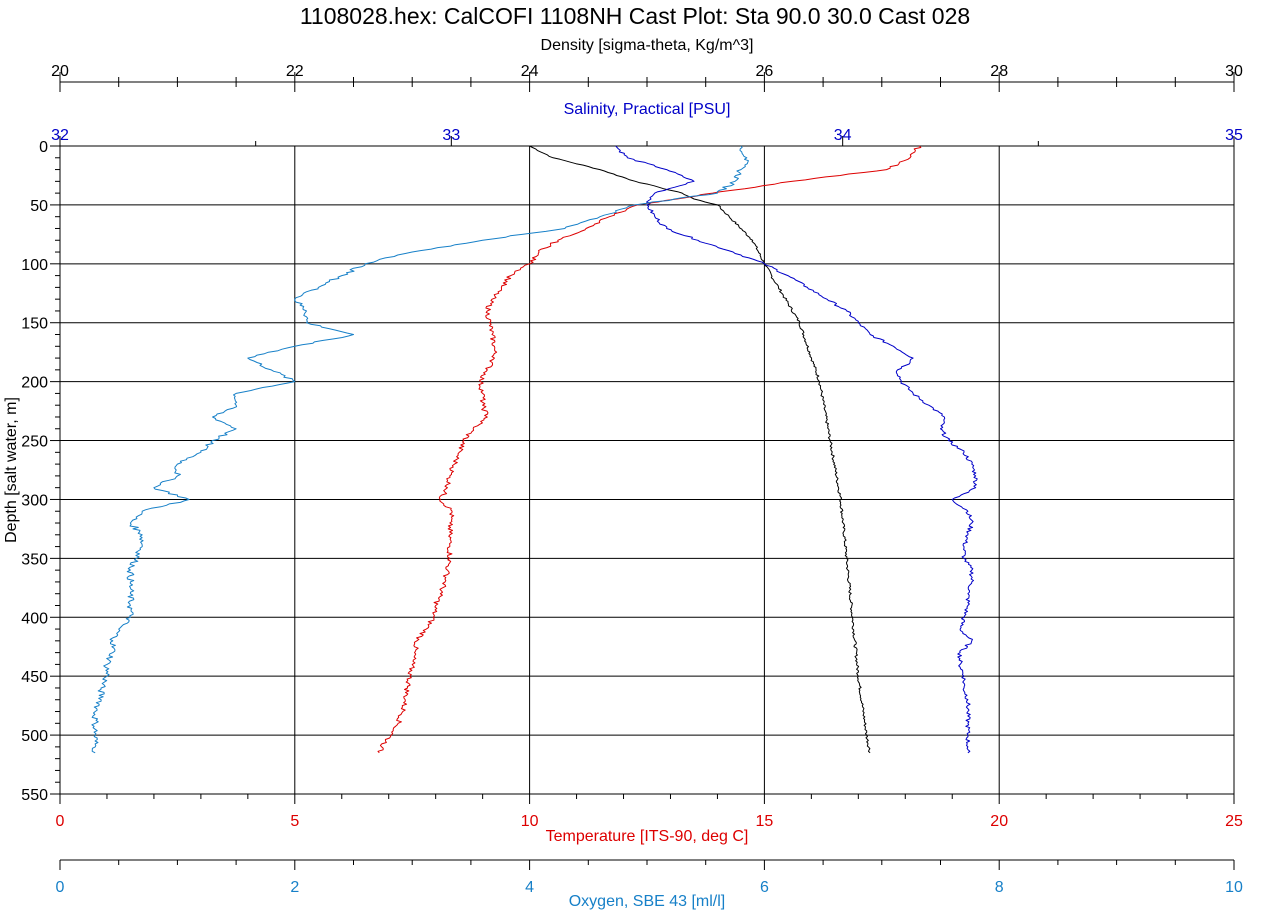 This screenshot has height=910, width=1270. Describe the element at coordinates (1234, 135) in the screenshot. I see `salinity-tick-label: 35` at that location.